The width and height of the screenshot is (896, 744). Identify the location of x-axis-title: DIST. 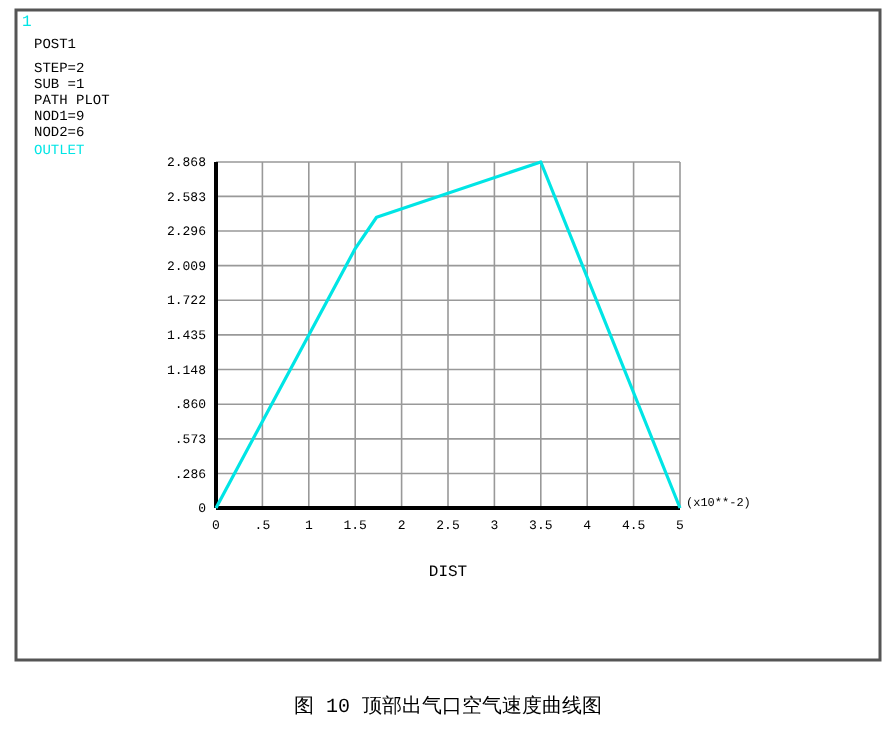
(448, 573).